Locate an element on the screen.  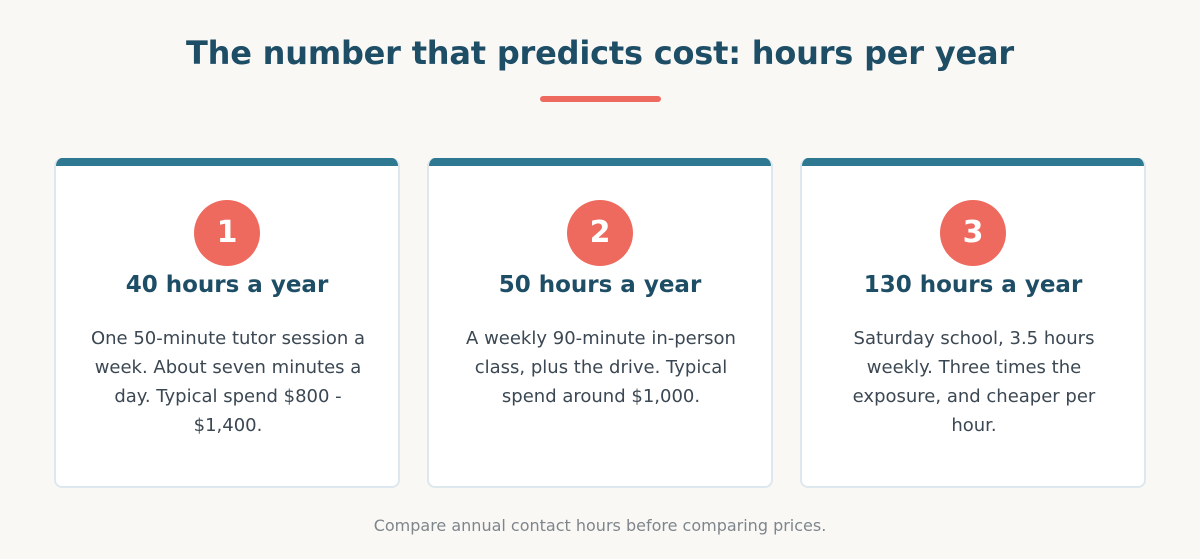
card-number-badge: 2 is located at coordinates (600, 233).